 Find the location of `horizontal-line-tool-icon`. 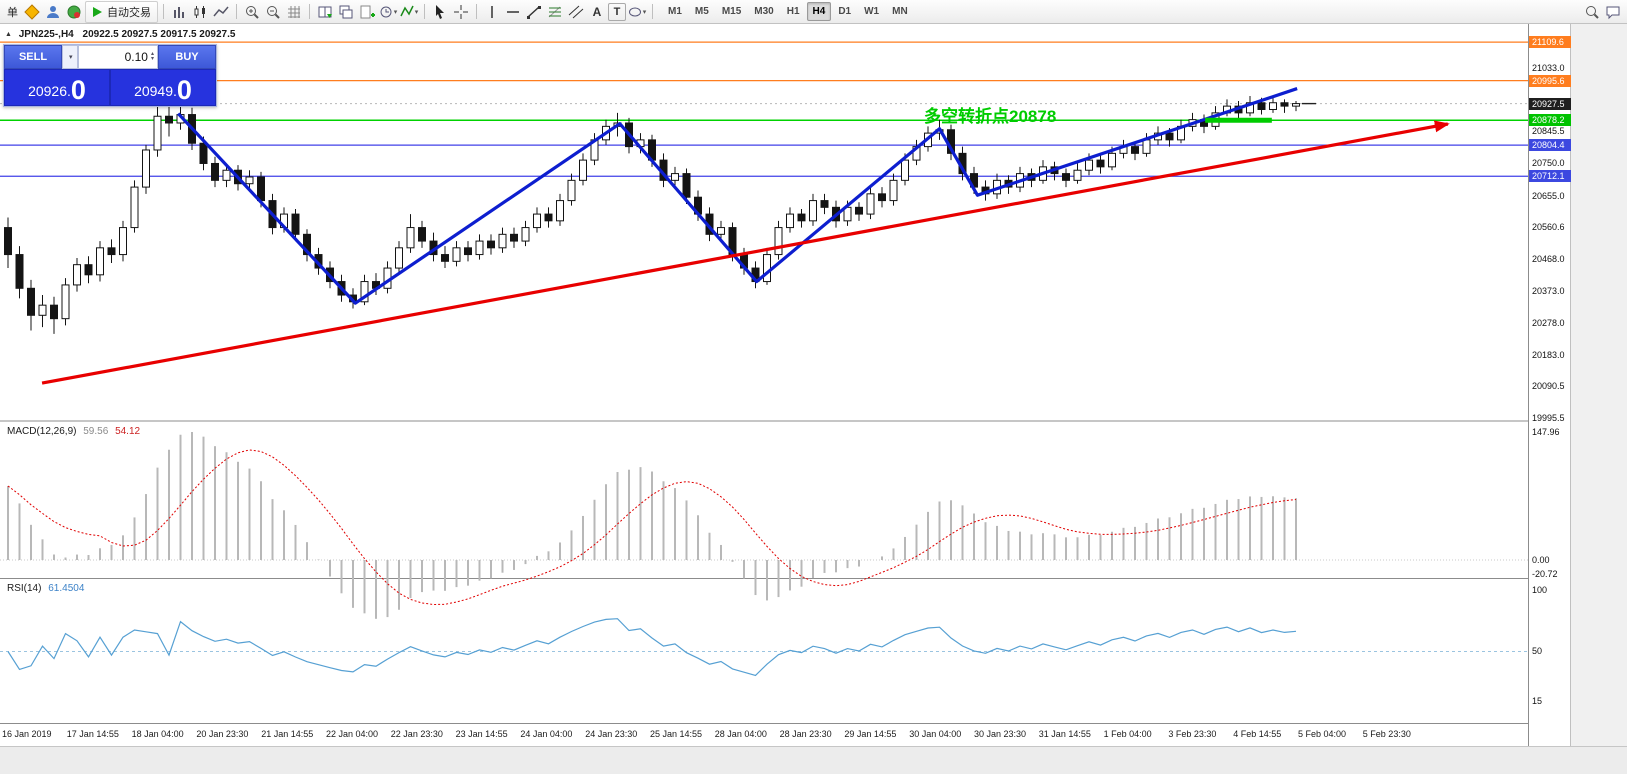

horizontal-line-tool-icon is located at coordinates (513, 12).